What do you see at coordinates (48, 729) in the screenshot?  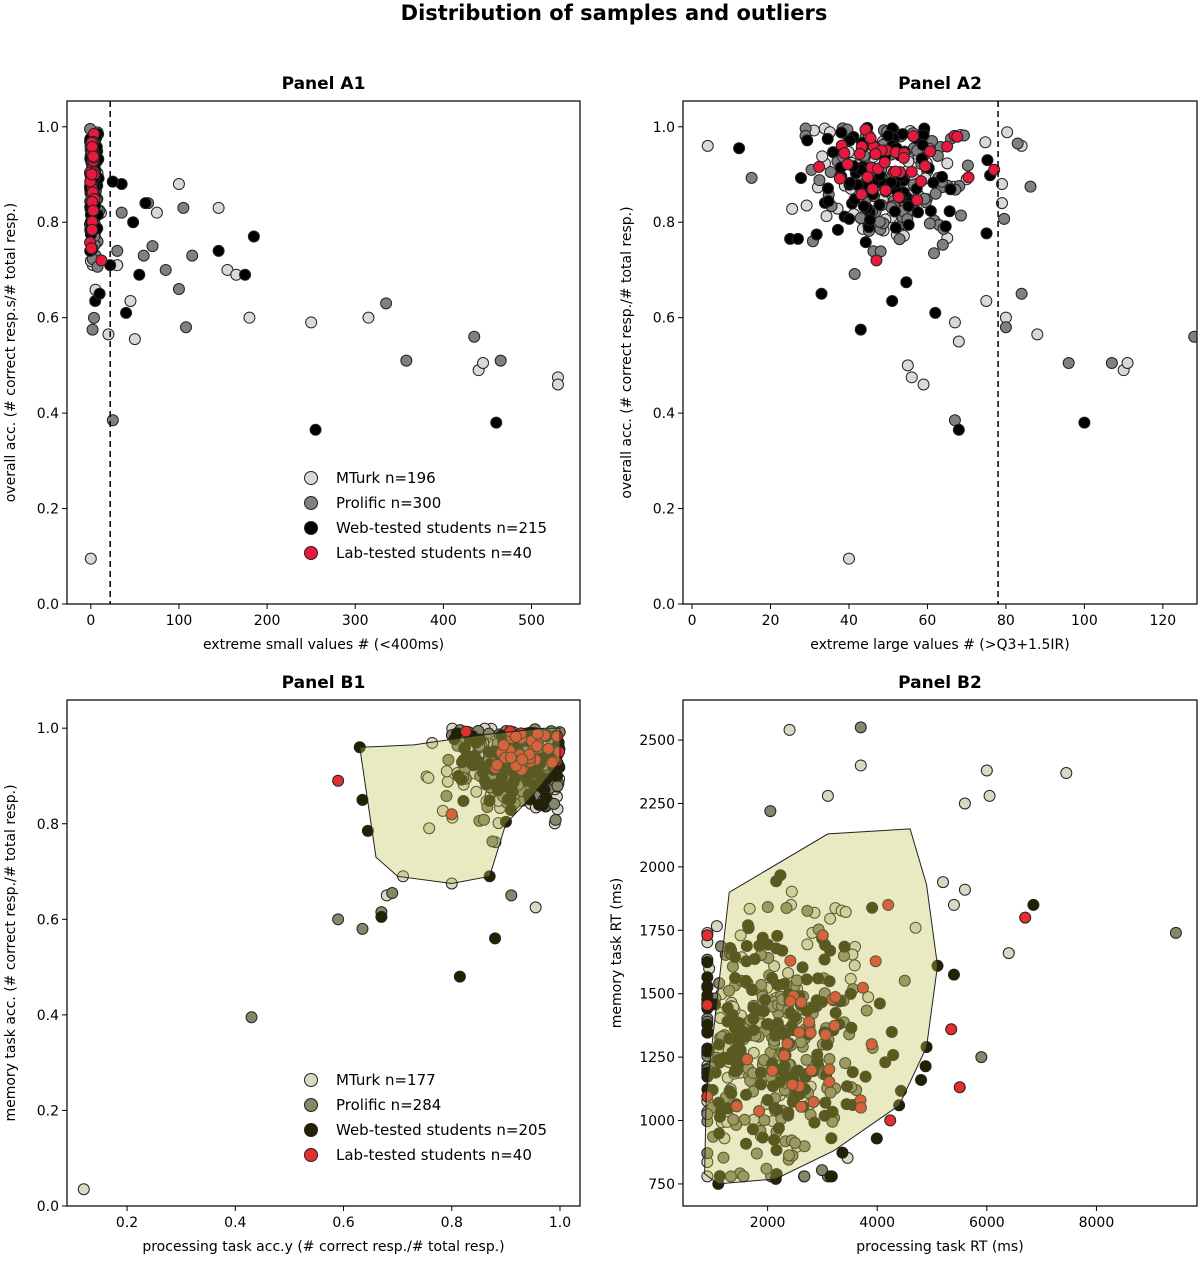 I see `y-tick-label: 1.0` at bounding box center [48, 729].